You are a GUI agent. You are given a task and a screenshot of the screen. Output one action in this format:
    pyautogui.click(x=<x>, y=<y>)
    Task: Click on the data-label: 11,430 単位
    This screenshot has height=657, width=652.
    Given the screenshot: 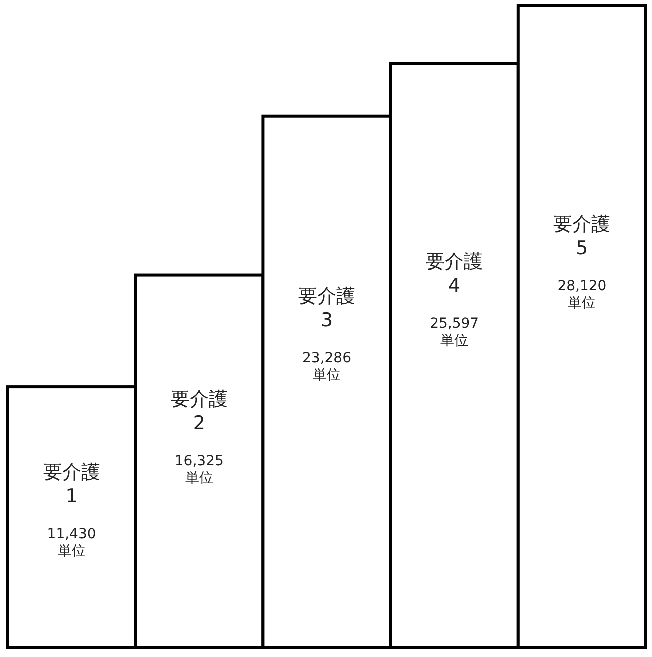 What is the action you would take?
    pyautogui.click(x=71, y=543)
    